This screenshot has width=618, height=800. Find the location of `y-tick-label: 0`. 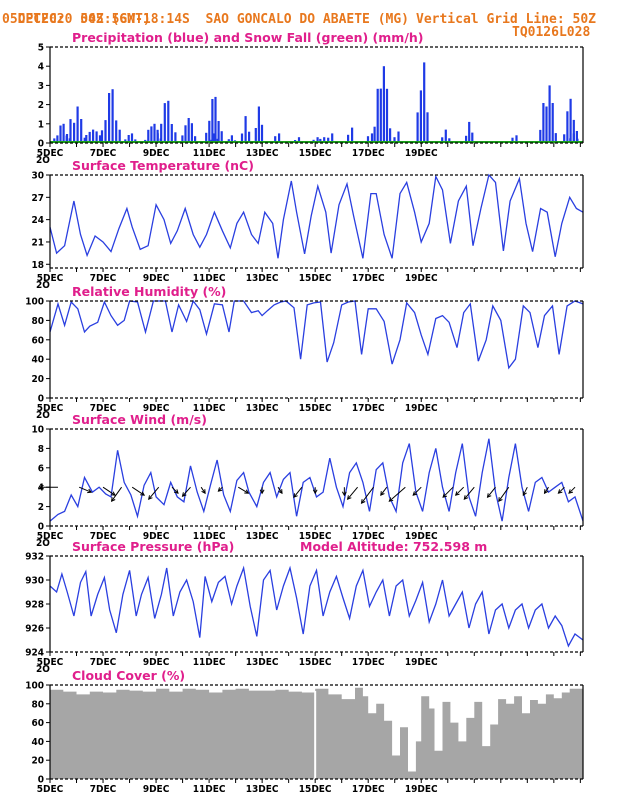

y-tick-label: 0 is located at coordinates (41, 527).